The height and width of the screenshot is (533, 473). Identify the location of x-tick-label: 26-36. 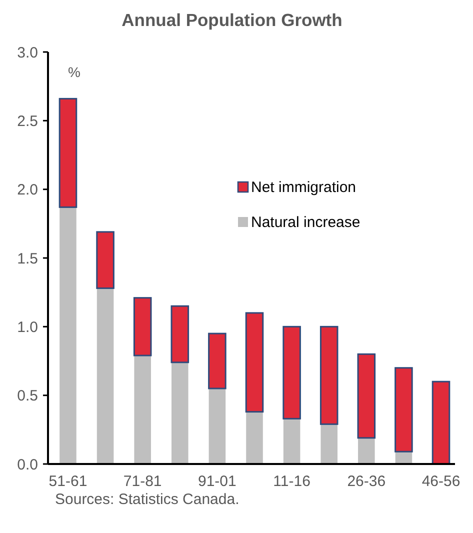
(366, 481).